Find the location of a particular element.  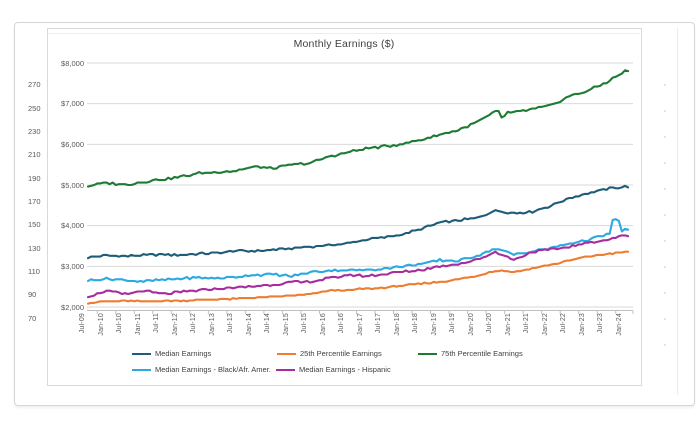

y-axis-label: $6,000 is located at coordinates (72, 144).